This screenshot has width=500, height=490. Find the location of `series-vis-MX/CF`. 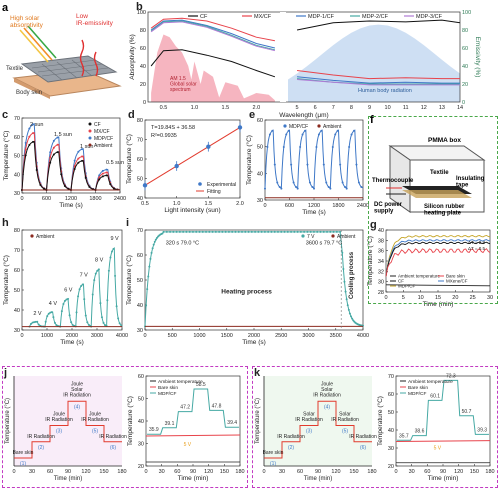

series-vis-MX/CF is located at coordinates (212, 29).